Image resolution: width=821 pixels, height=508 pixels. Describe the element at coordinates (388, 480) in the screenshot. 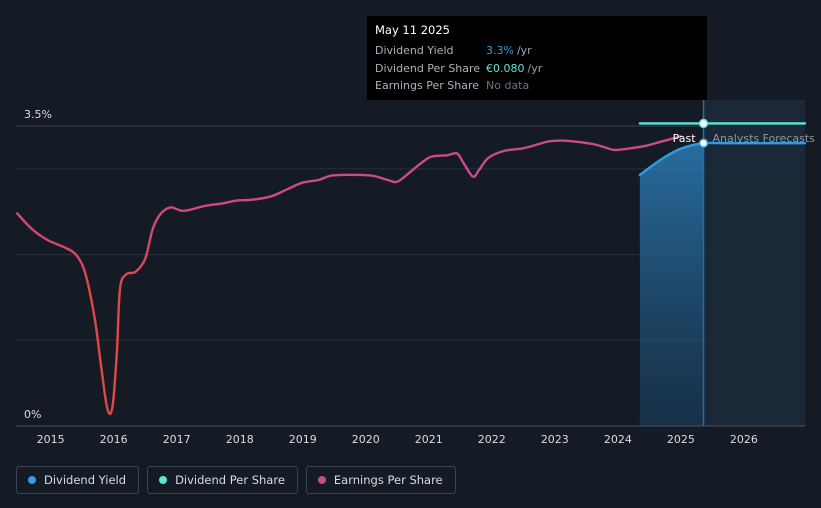

I see `legend-label: Earnings Per Share` at that location.